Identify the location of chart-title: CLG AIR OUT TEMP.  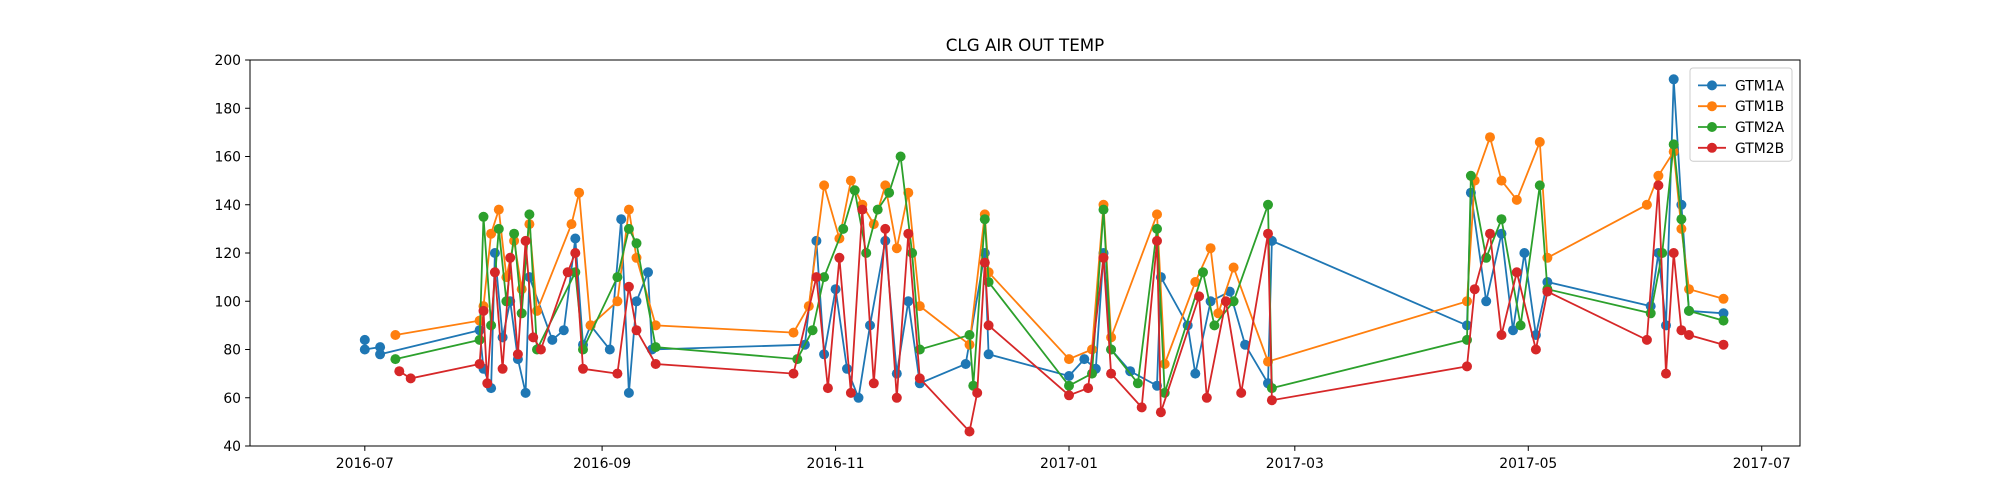
(1025, 45).